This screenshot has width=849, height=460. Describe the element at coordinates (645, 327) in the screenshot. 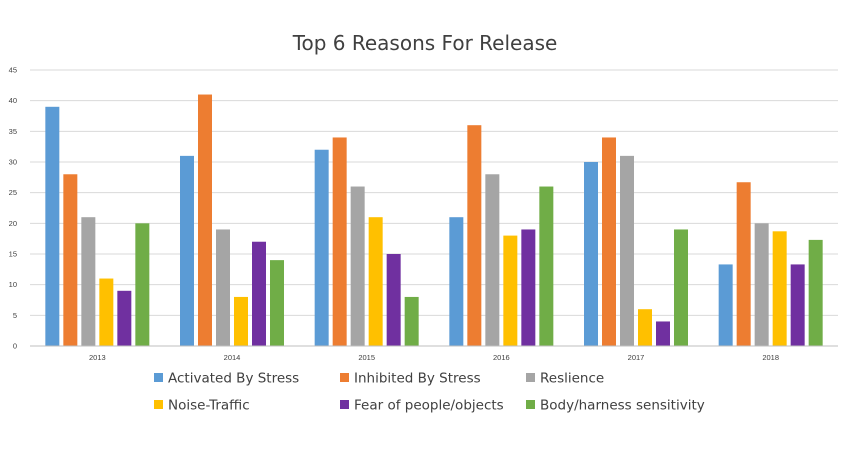

I see `bar-2017-noise-traffic` at that location.